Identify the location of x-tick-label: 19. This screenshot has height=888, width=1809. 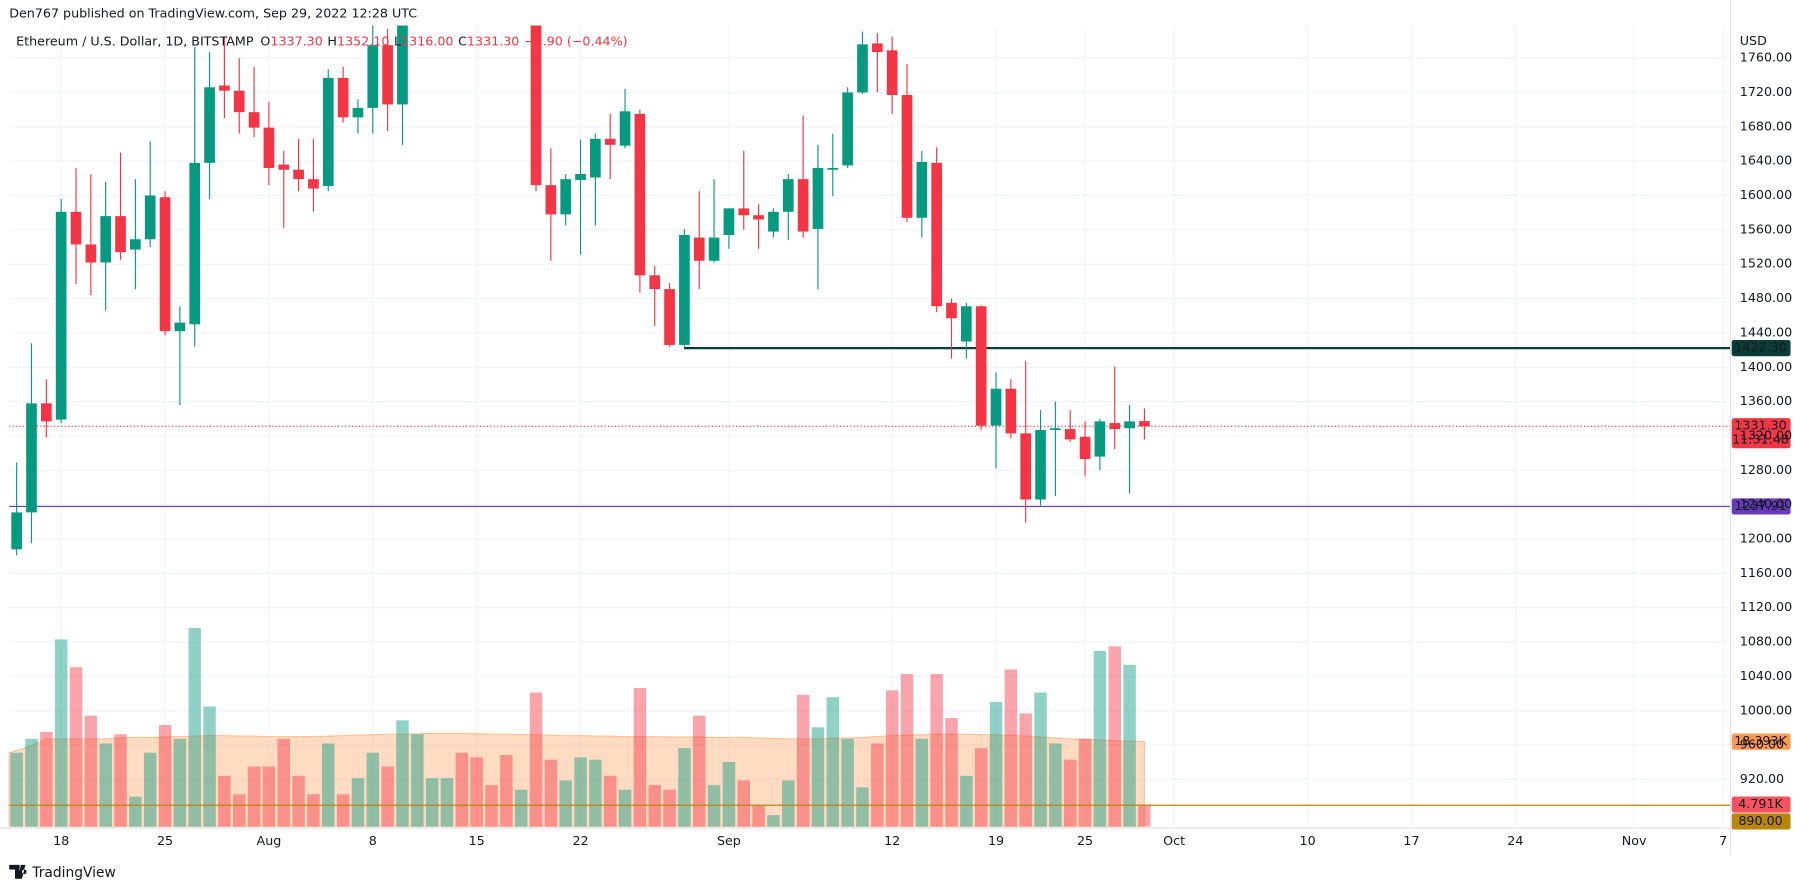
(996, 840).